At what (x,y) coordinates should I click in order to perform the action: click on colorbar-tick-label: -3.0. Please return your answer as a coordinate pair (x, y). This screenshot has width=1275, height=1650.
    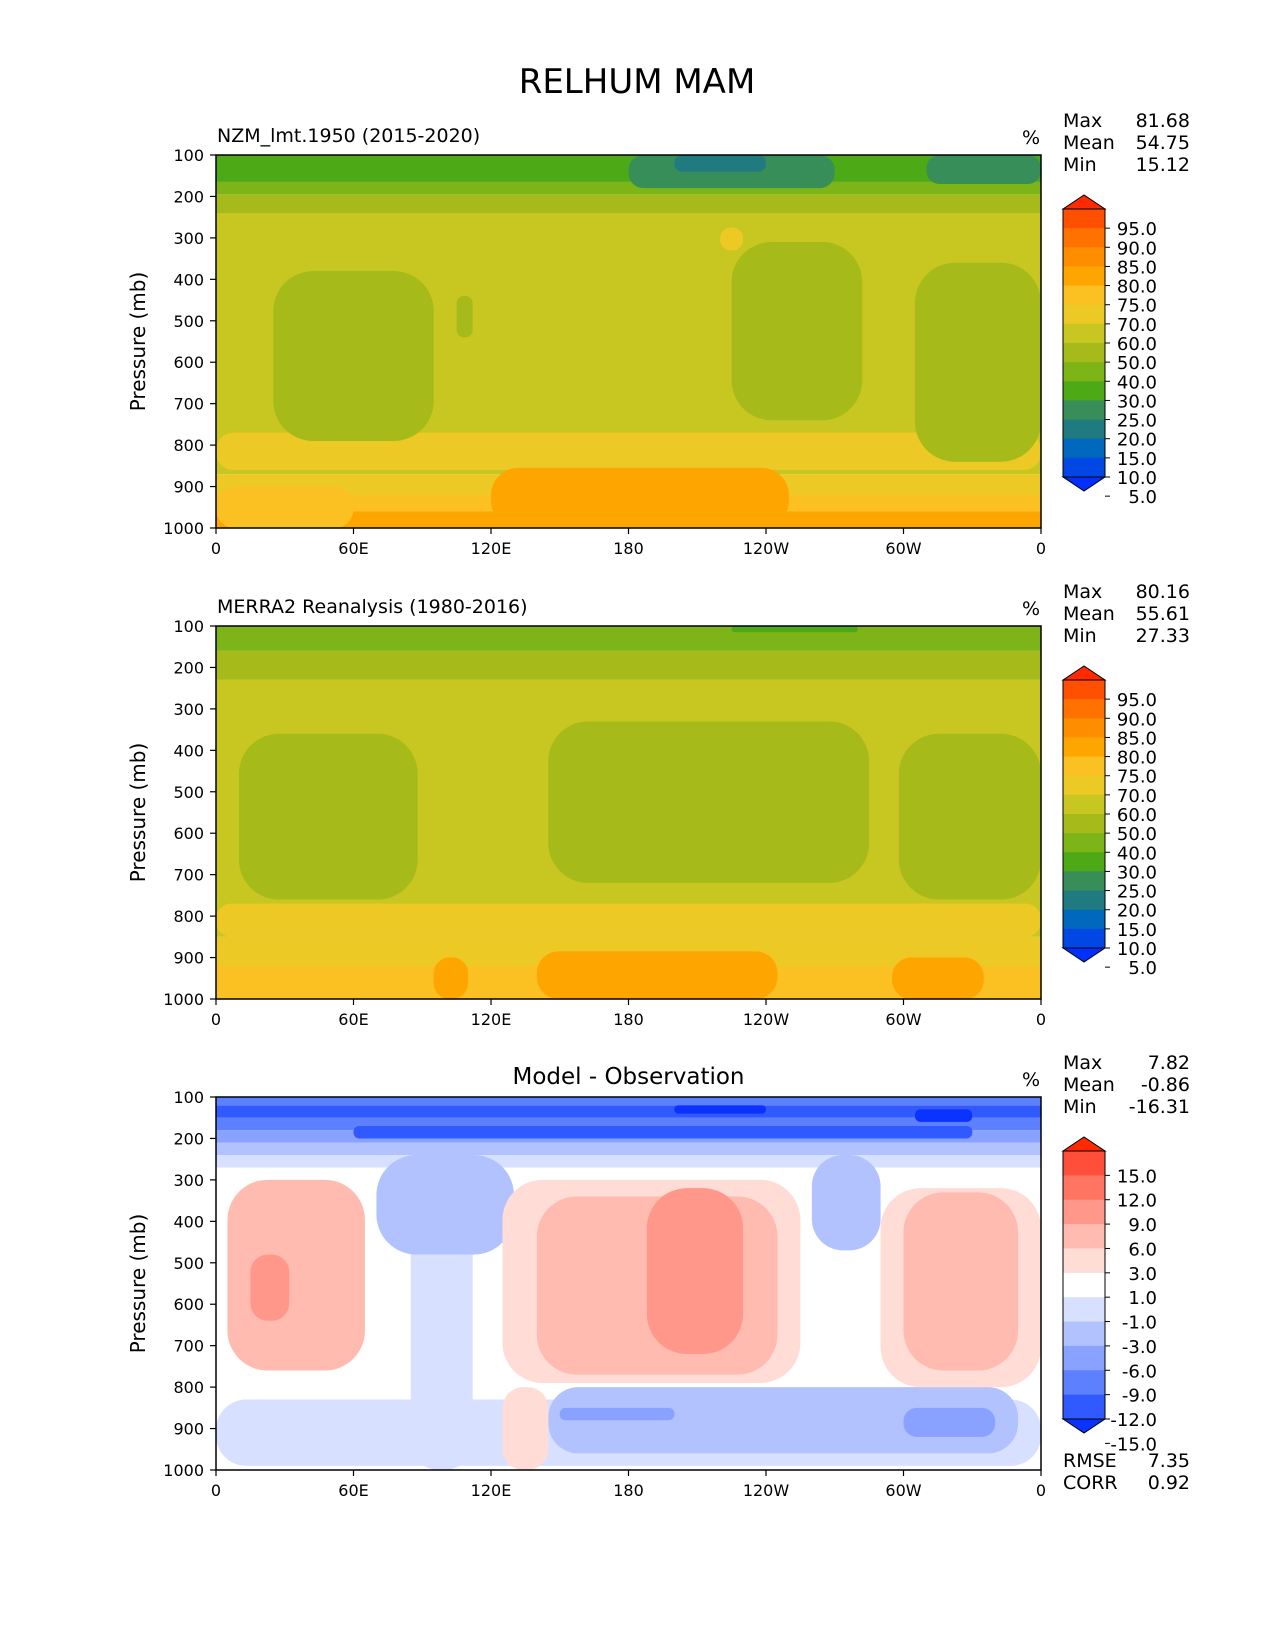
    Looking at the image, I should click on (1139, 1347).